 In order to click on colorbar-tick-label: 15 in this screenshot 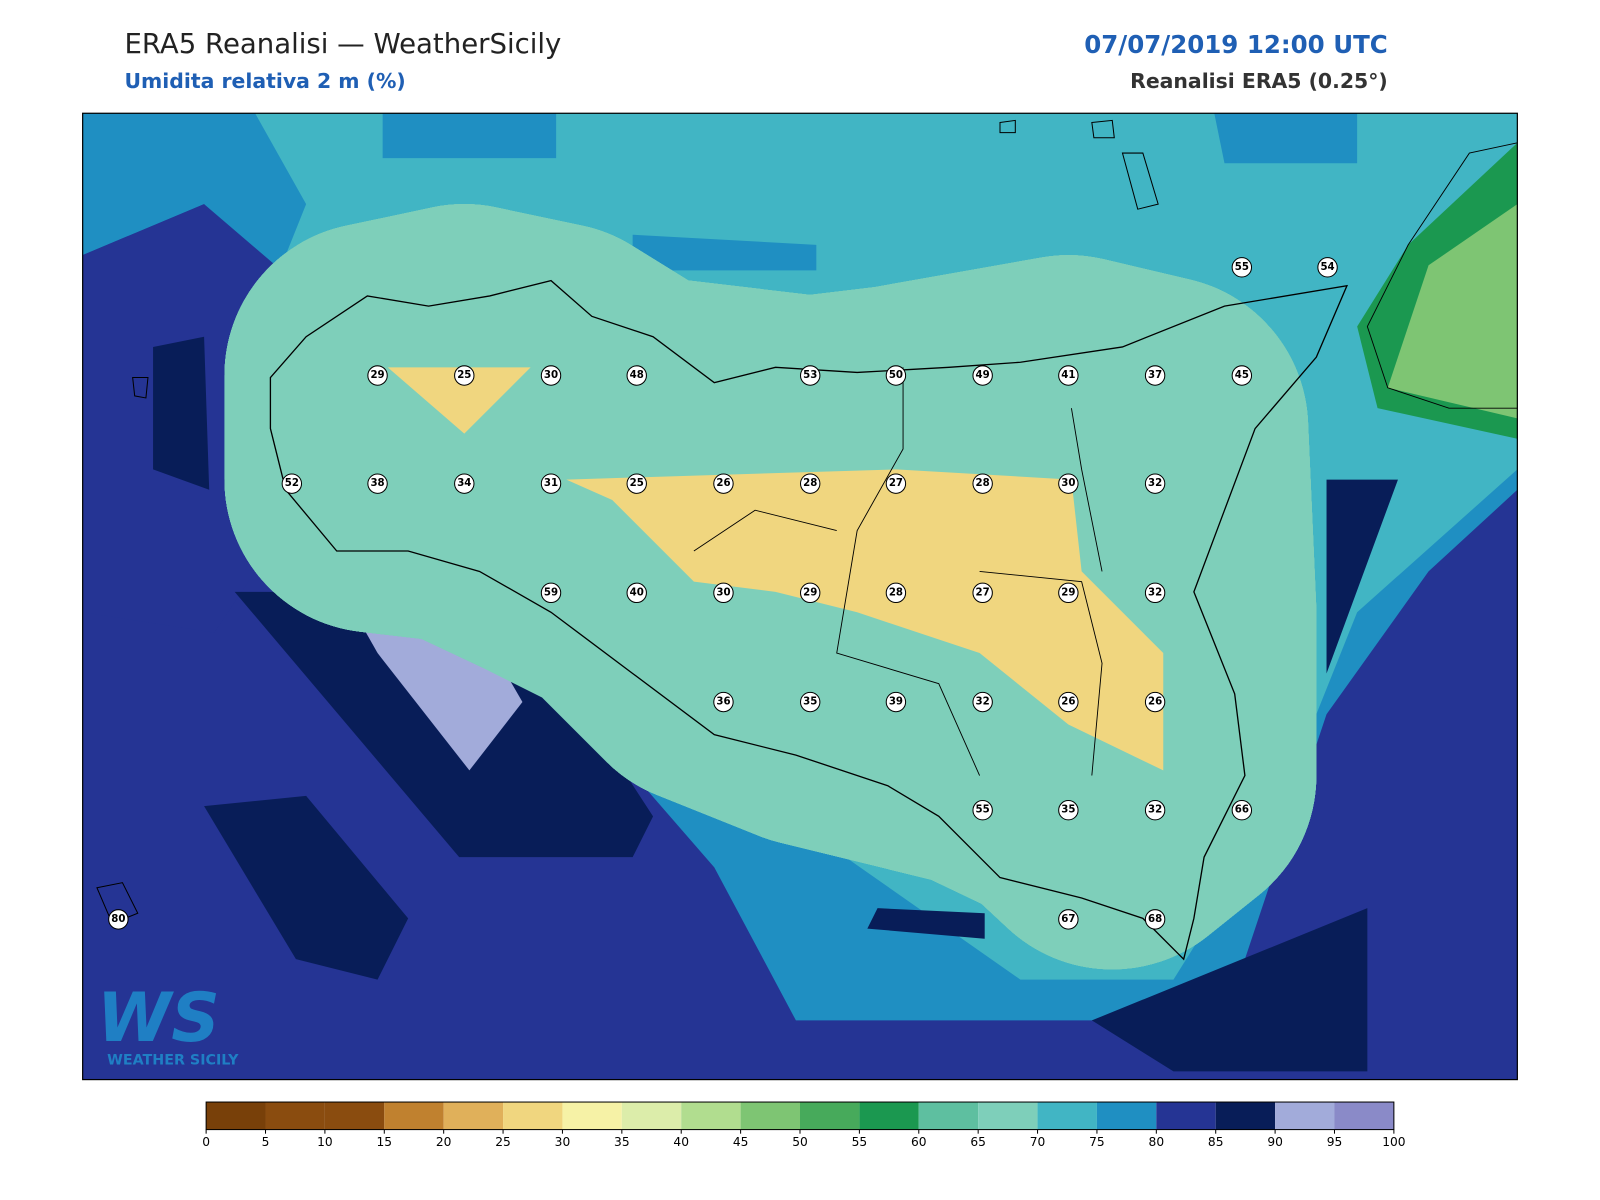, I will do `click(384, 1142)`.